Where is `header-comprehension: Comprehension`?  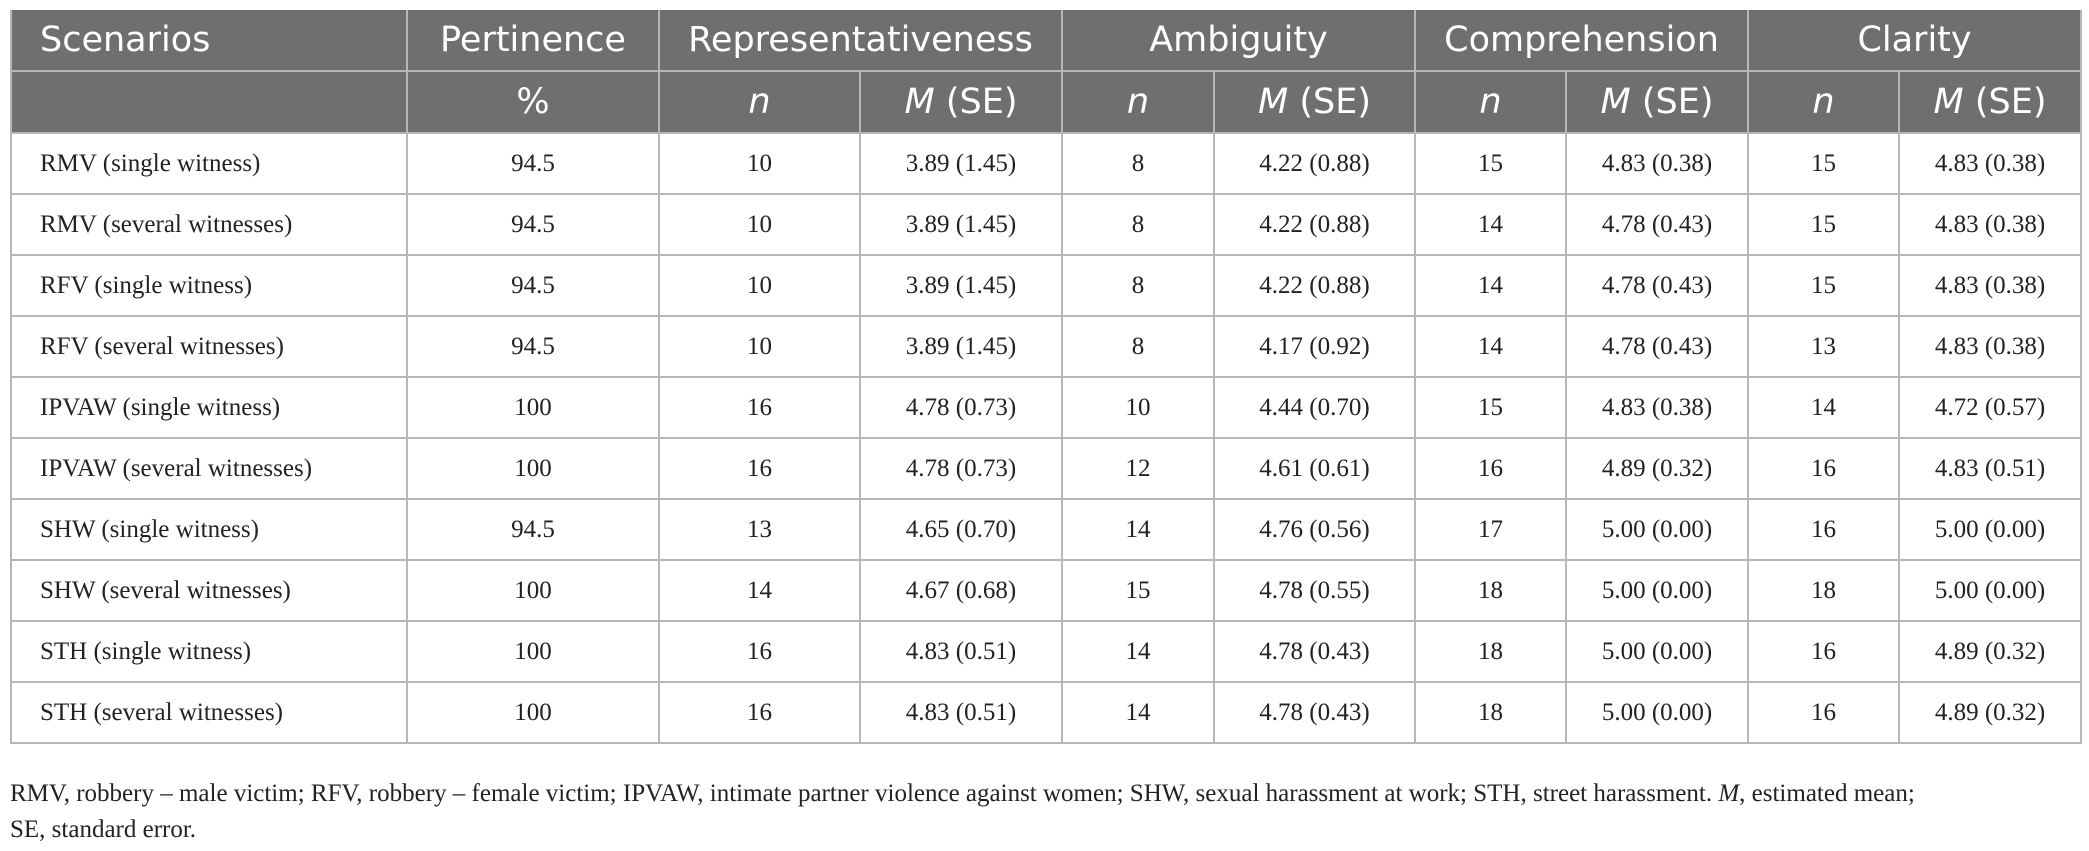 header-comprehension: Comprehension is located at coordinates (1582, 41).